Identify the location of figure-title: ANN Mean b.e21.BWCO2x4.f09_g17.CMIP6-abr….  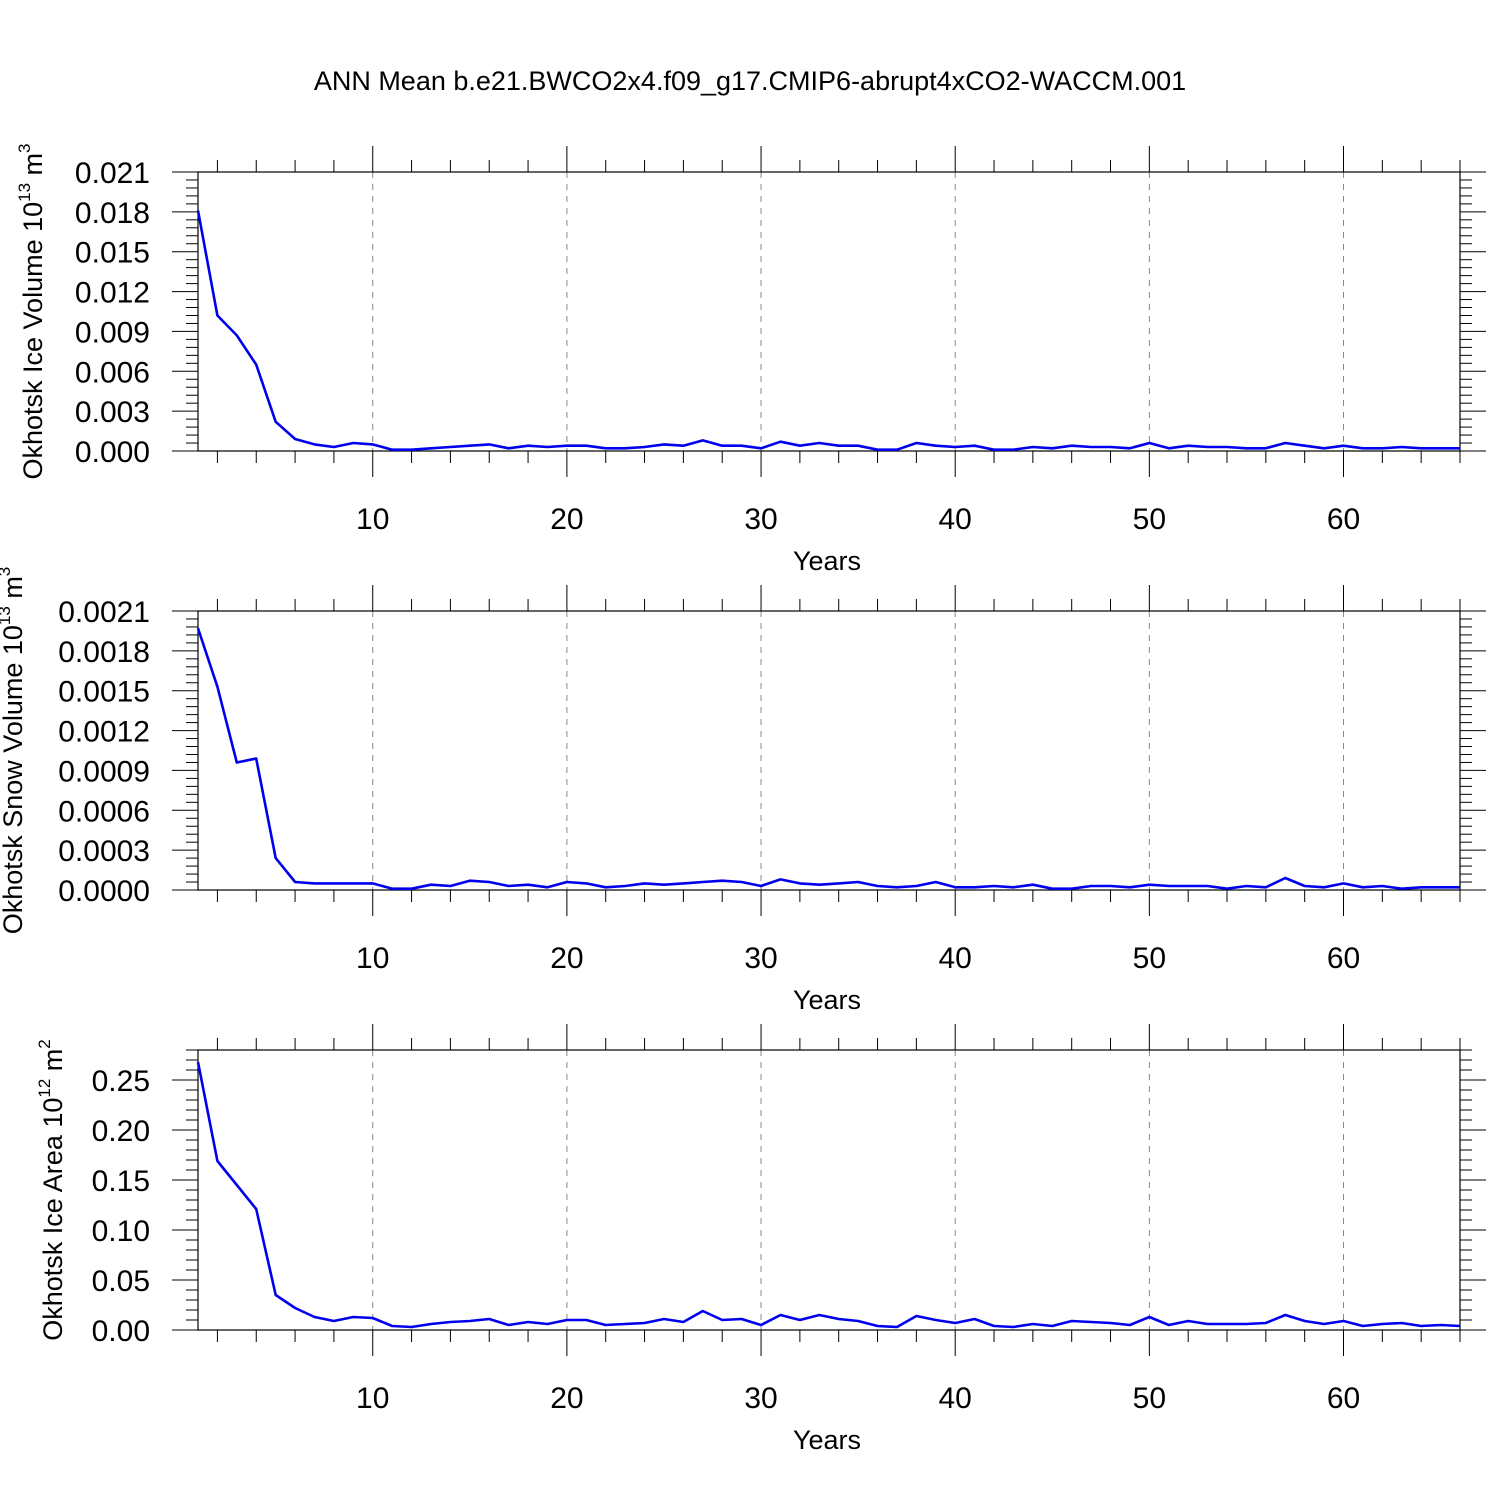
(750, 81).